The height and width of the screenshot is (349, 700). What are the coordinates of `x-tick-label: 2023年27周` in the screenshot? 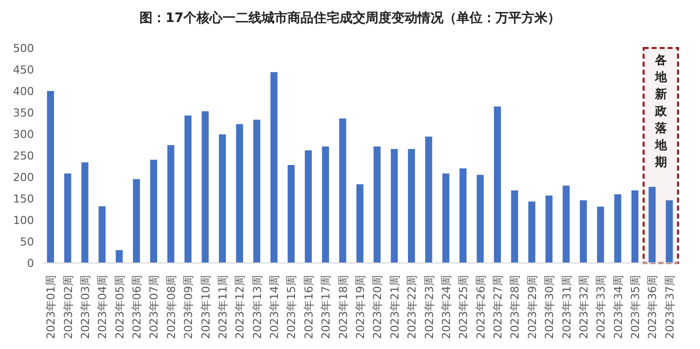 It's located at (498, 307).